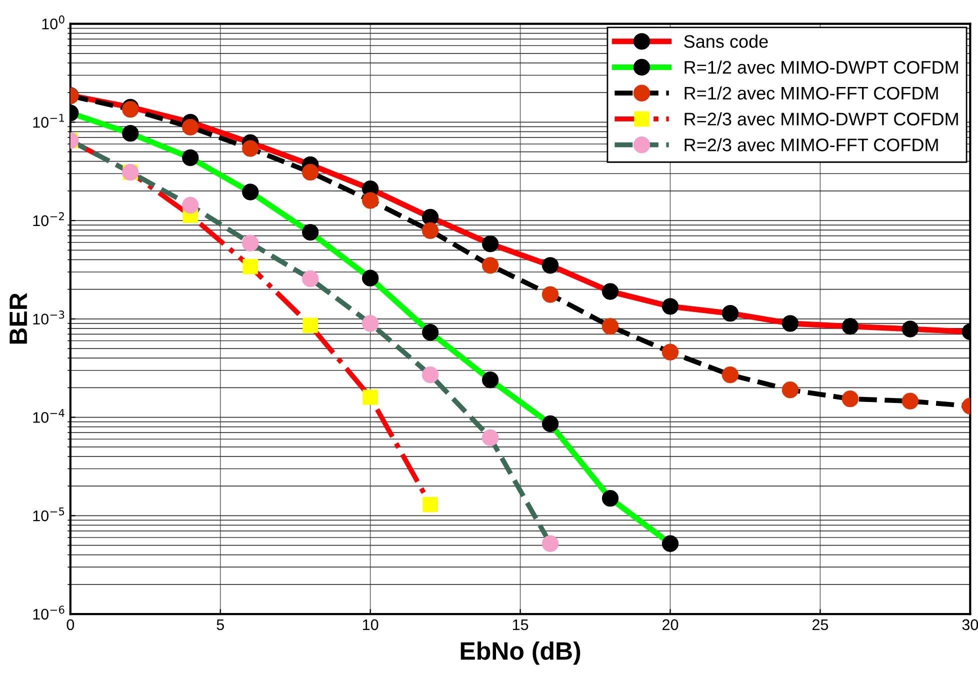 This screenshot has width=978, height=680. I want to click on legend-label: R=2/3 avec MIMO-DWPT COFDM, so click(821, 119).